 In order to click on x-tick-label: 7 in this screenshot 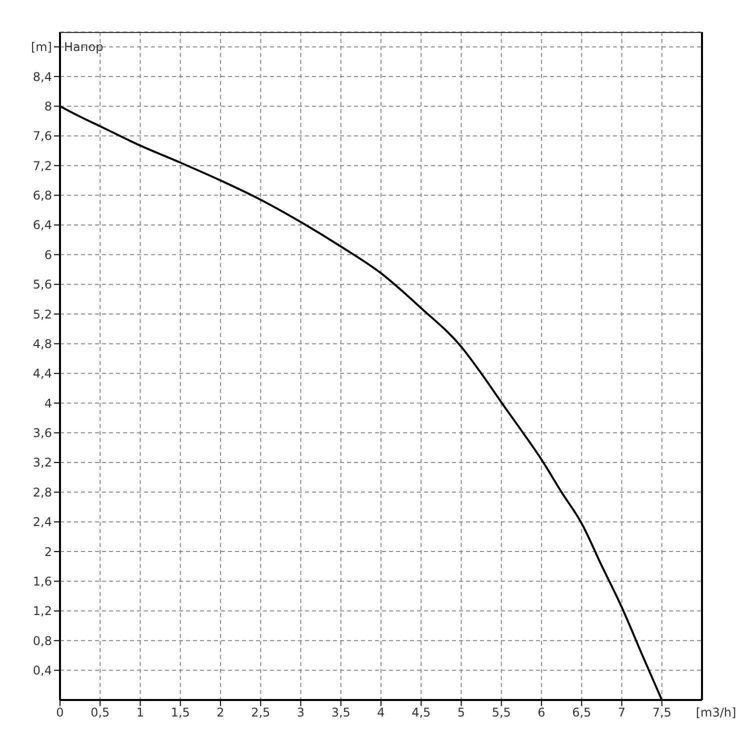, I will do `click(622, 713)`.